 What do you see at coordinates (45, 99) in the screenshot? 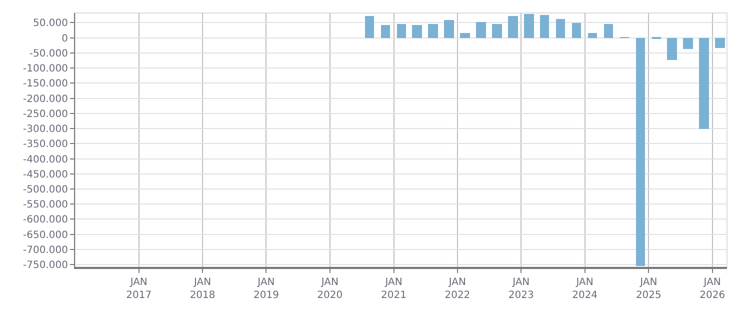
I see `y-tick-label: -200.000` at bounding box center [45, 99].